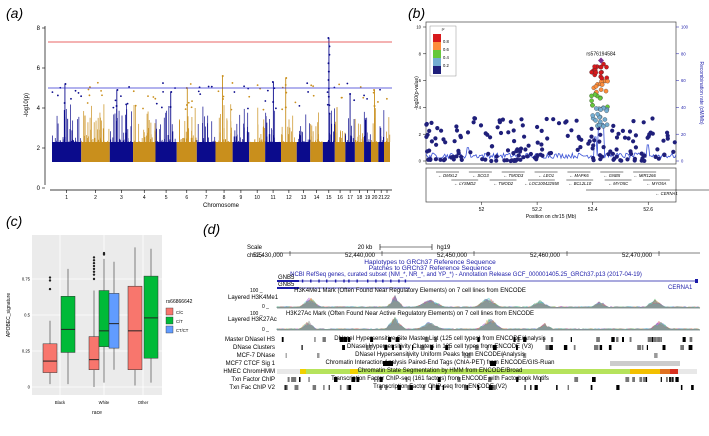 The width and height of the screenshot is (709, 436). I want to click on gene-label-DMXL2: ← DMXL2, so click(448, 175).